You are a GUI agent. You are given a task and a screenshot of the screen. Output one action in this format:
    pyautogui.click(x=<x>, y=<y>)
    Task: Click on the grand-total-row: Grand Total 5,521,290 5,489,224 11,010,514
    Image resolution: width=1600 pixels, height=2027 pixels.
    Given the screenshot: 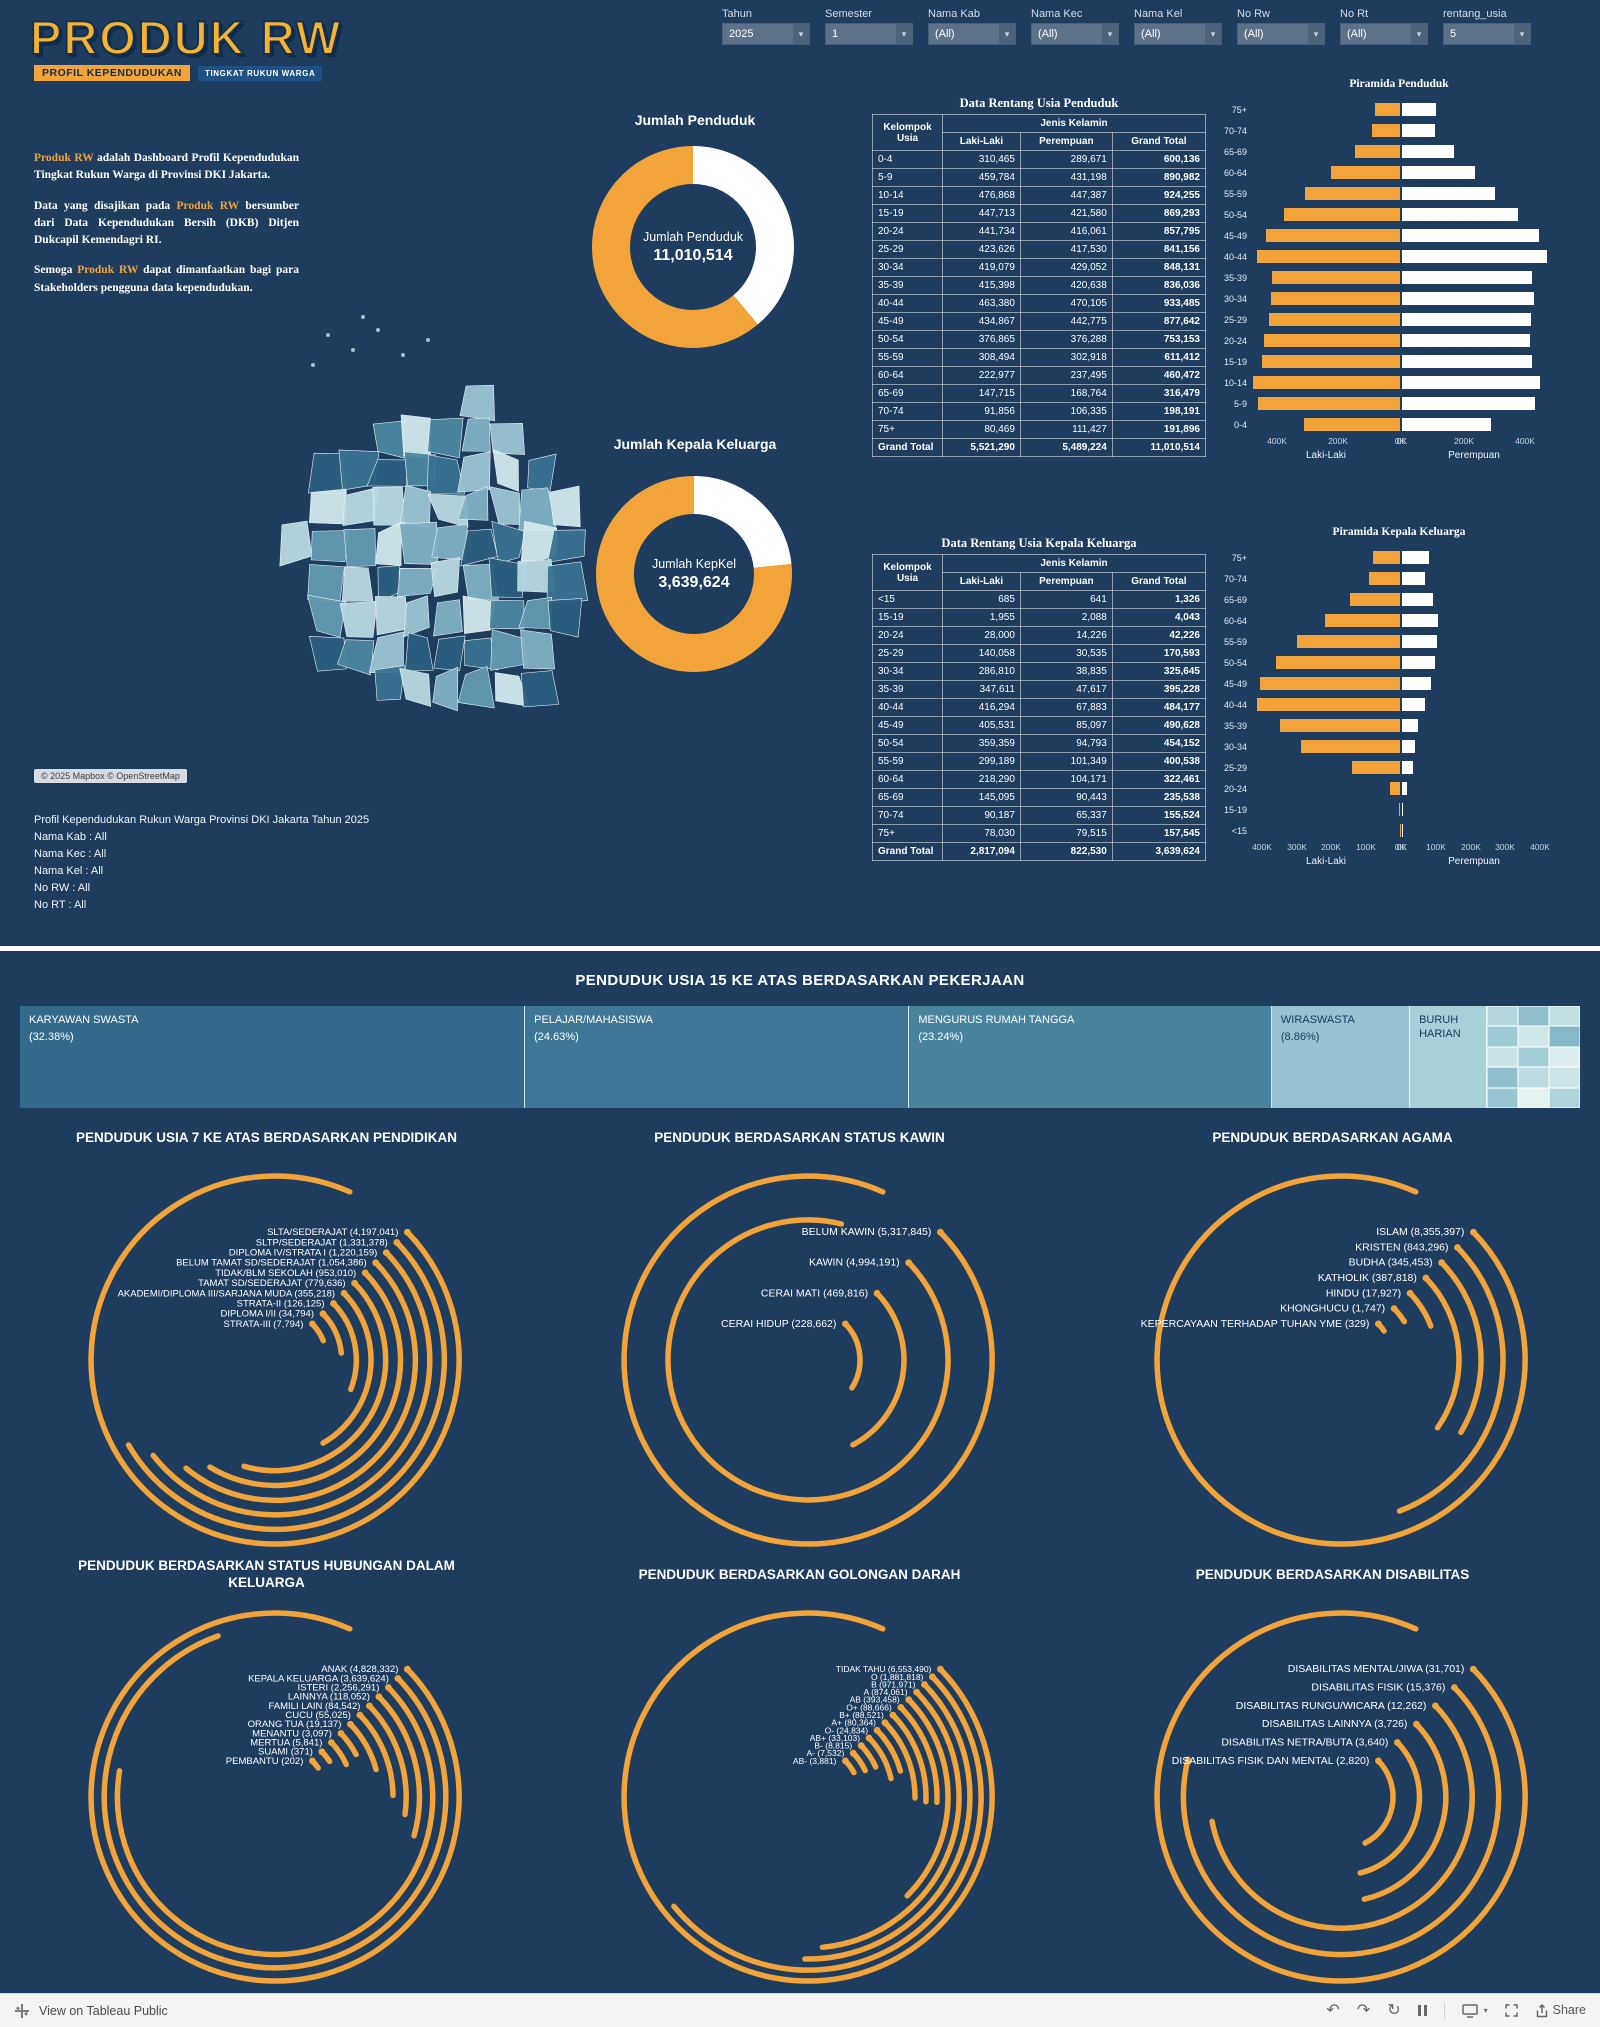 What is the action you would take?
    pyautogui.click(x=1039, y=447)
    